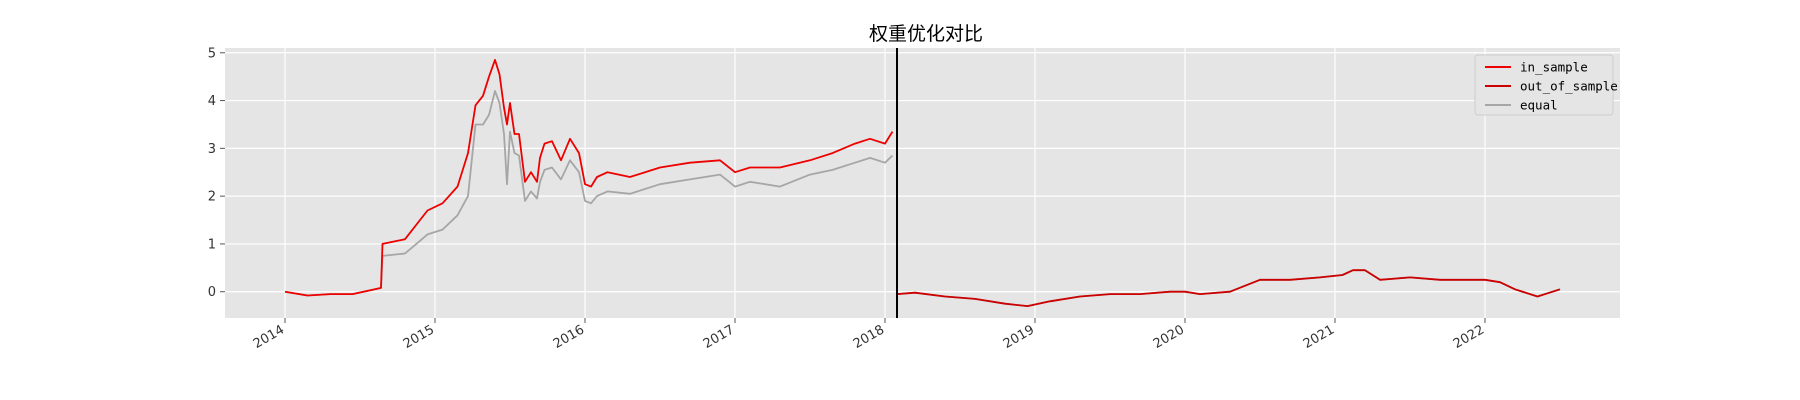 Image resolution: width=1800 pixels, height=400 pixels. What do you see at coordinates (1554, 67) in the screenshot?
I see `legend-label: in_sample` at bounding box center [1554, 67].